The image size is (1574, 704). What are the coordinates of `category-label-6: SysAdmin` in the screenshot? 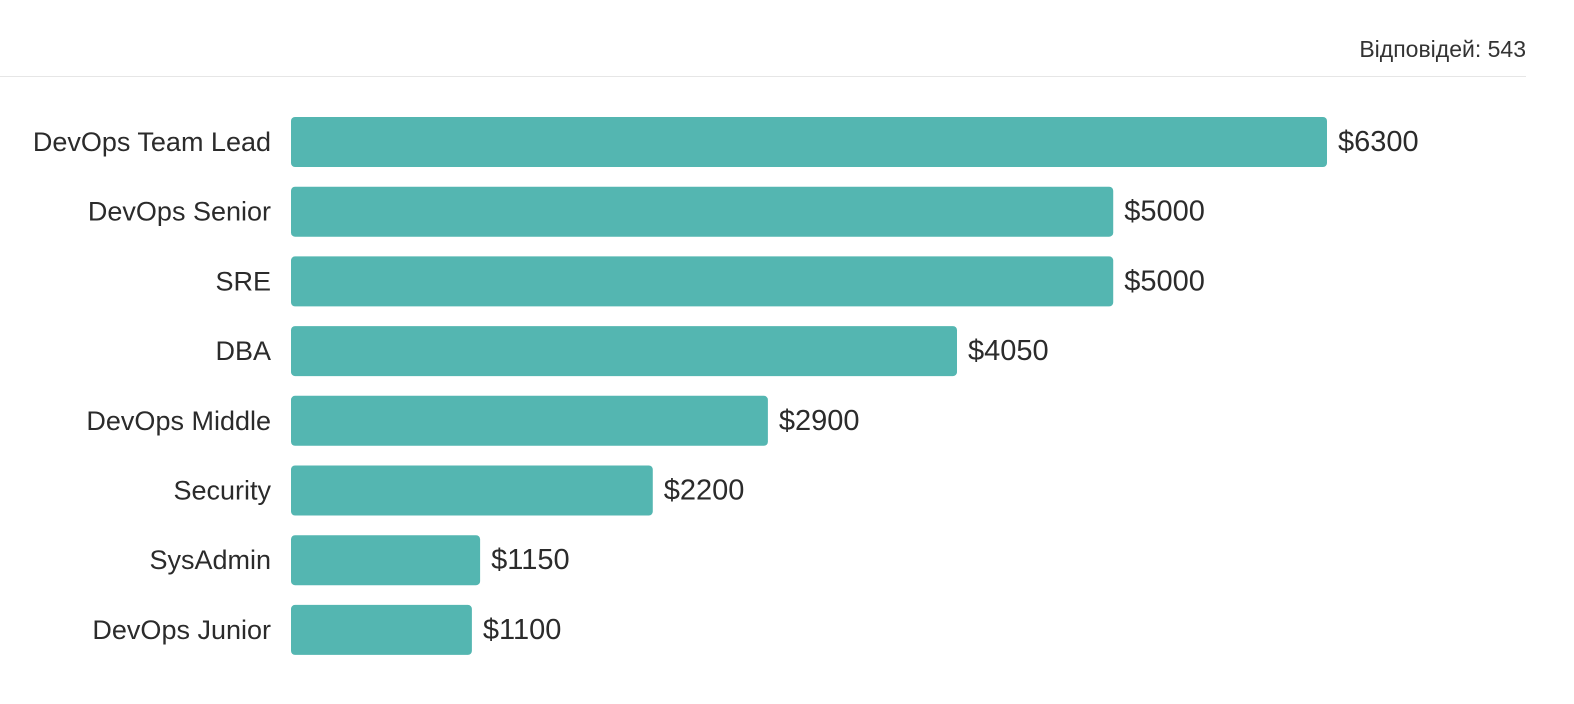 It's located at (210, 560).